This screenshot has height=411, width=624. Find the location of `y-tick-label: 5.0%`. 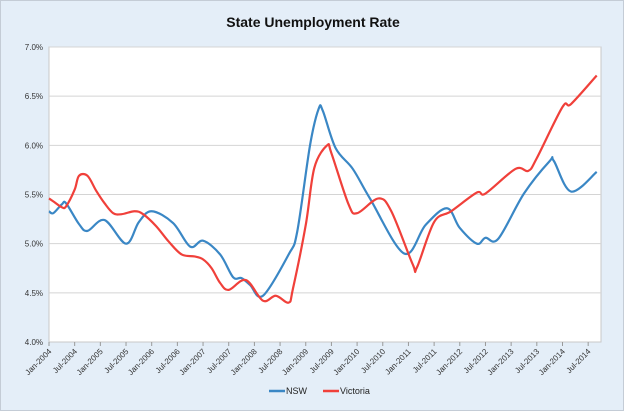

y-tick-label: 5.0% is located at coordinates (34, 244).